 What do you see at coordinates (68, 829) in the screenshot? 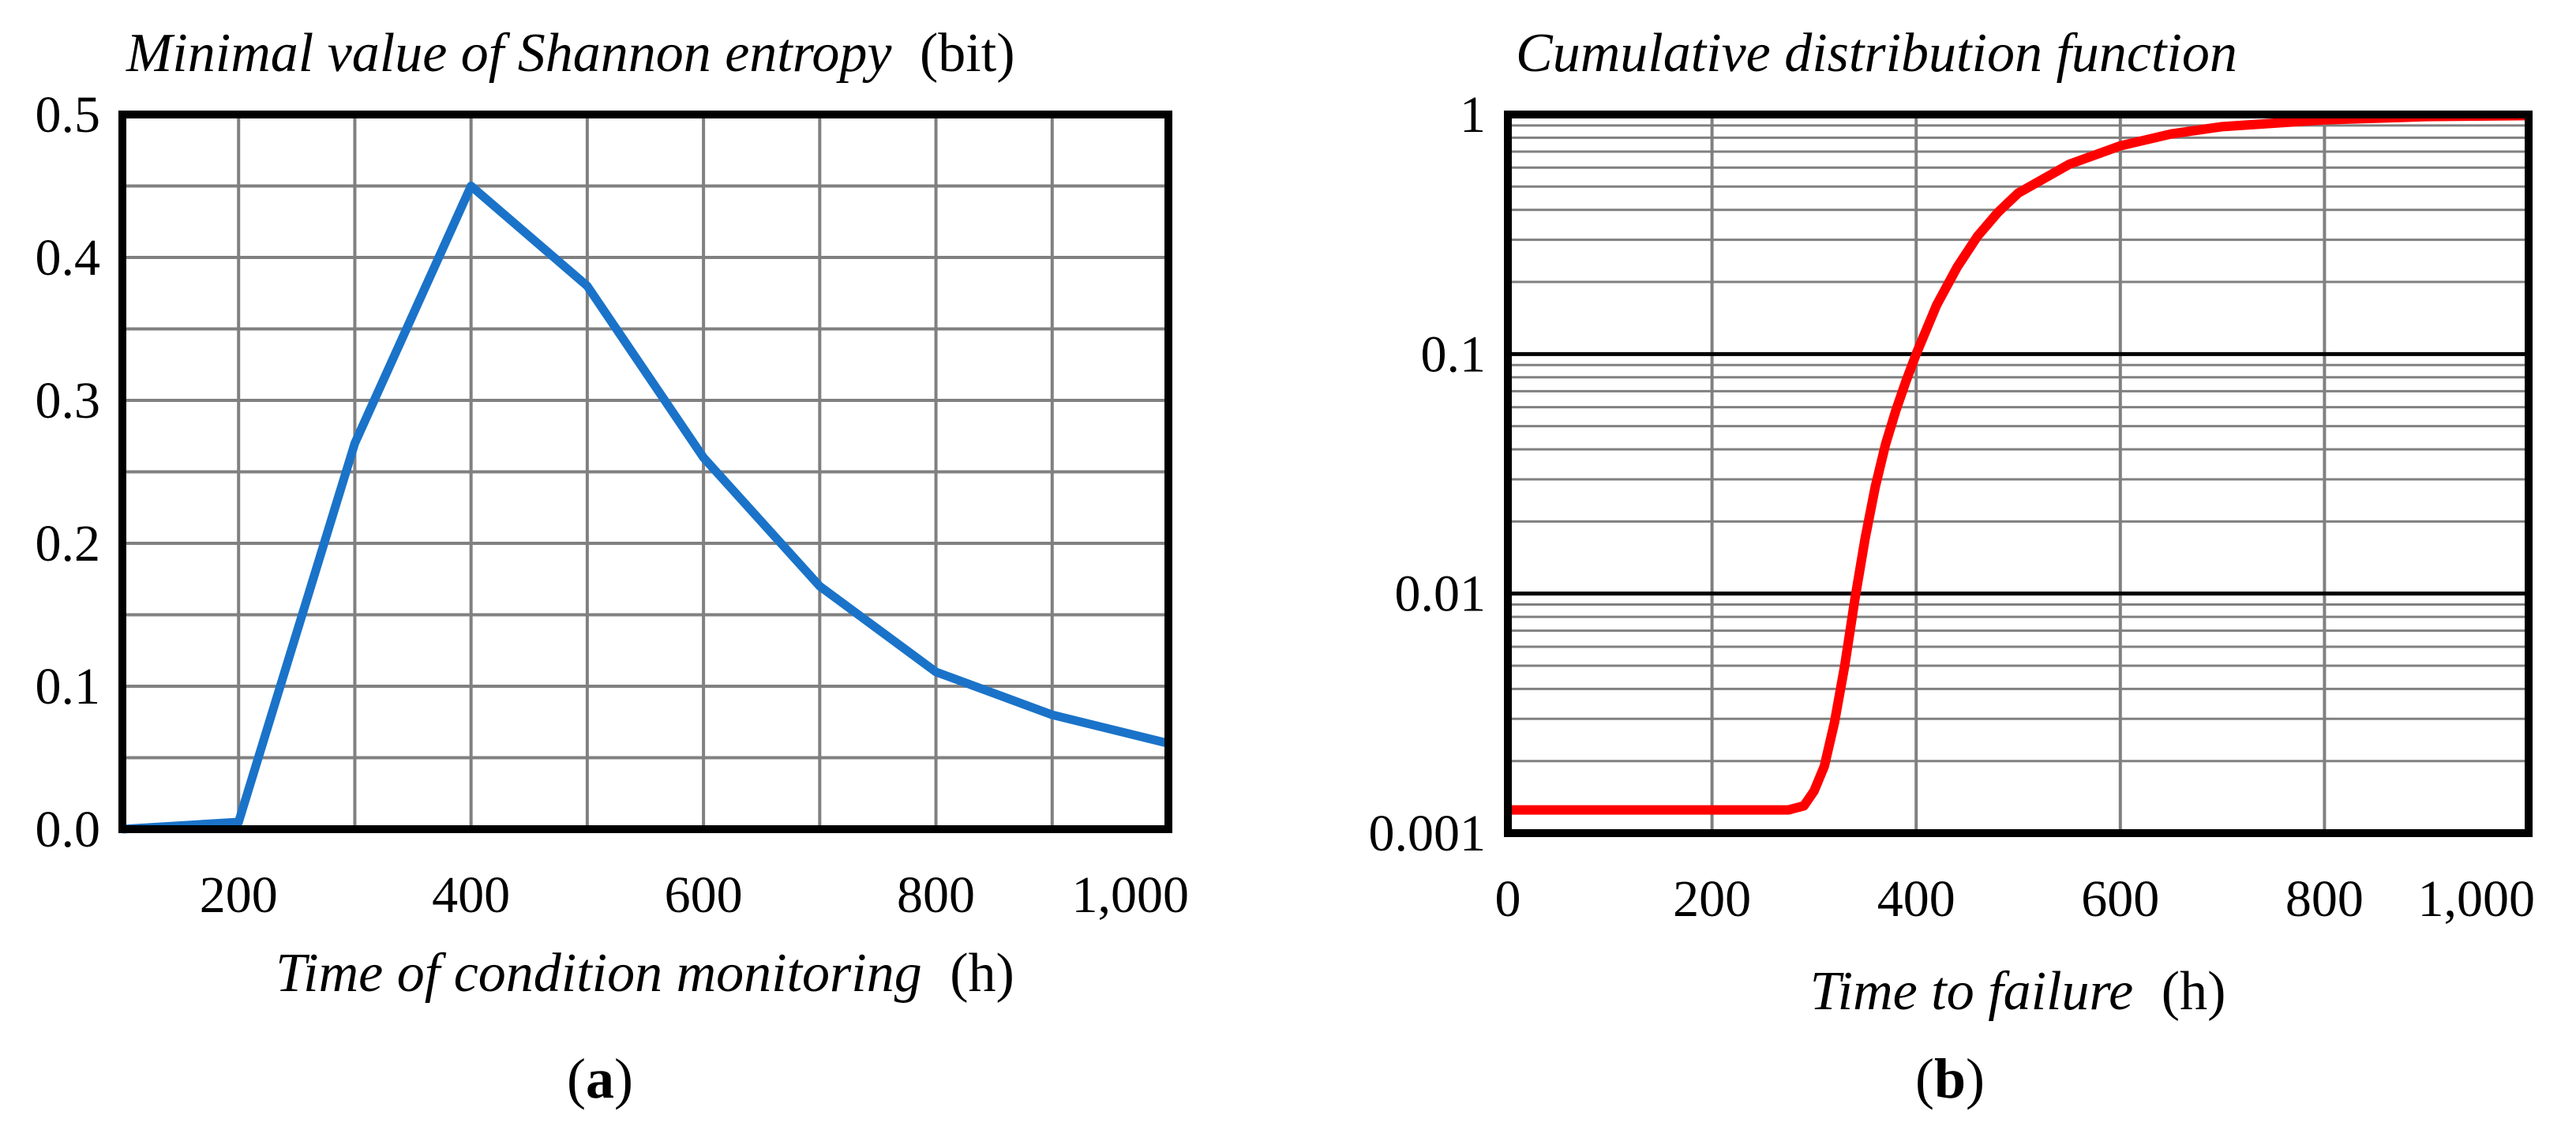
I see `chart-a-y-tick-0: 0.0` at bounding box center [68, 829].